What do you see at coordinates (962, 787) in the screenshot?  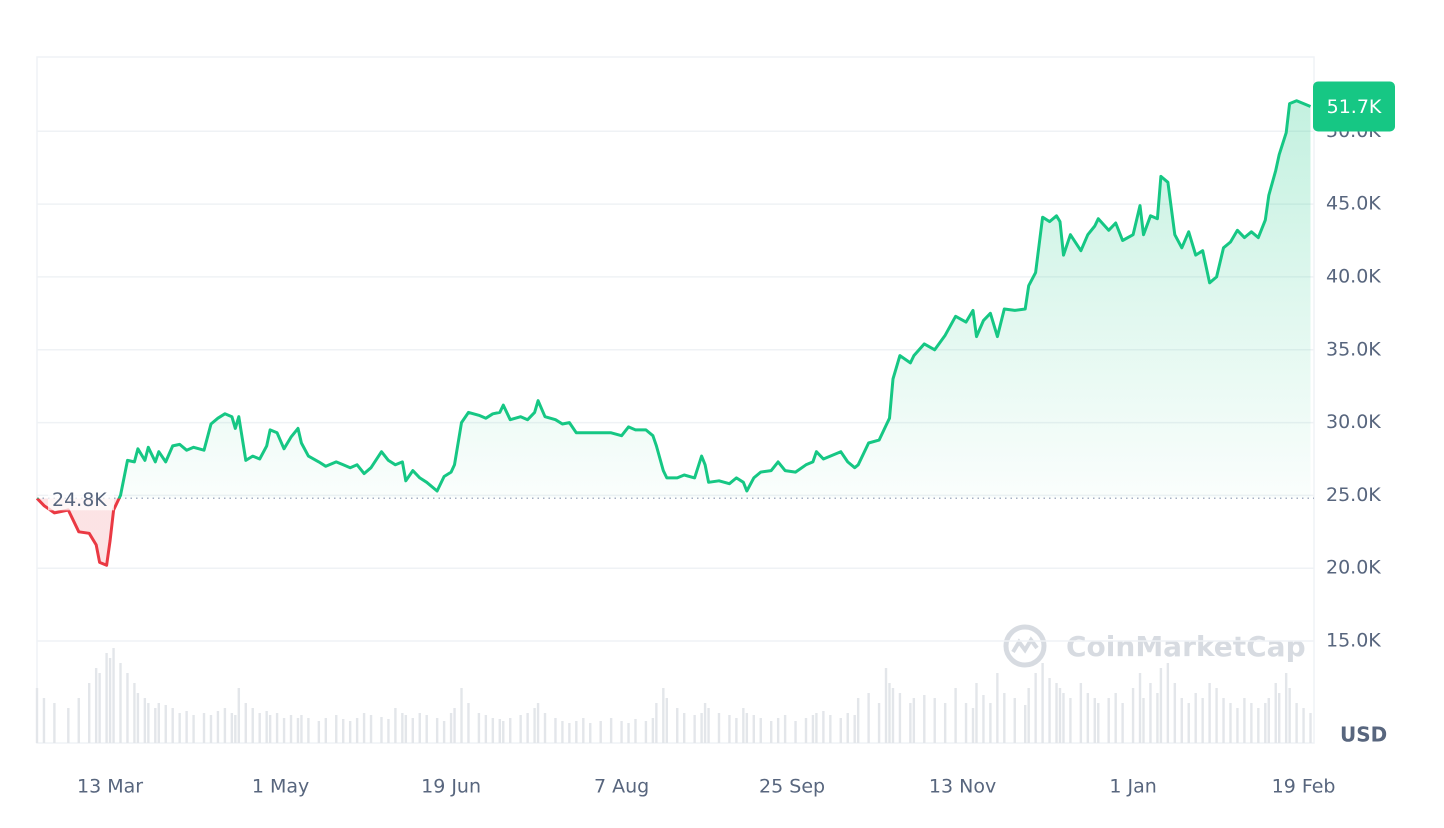 I see `x-tick-label: 13 Nov` at bounding box center [962, 787].